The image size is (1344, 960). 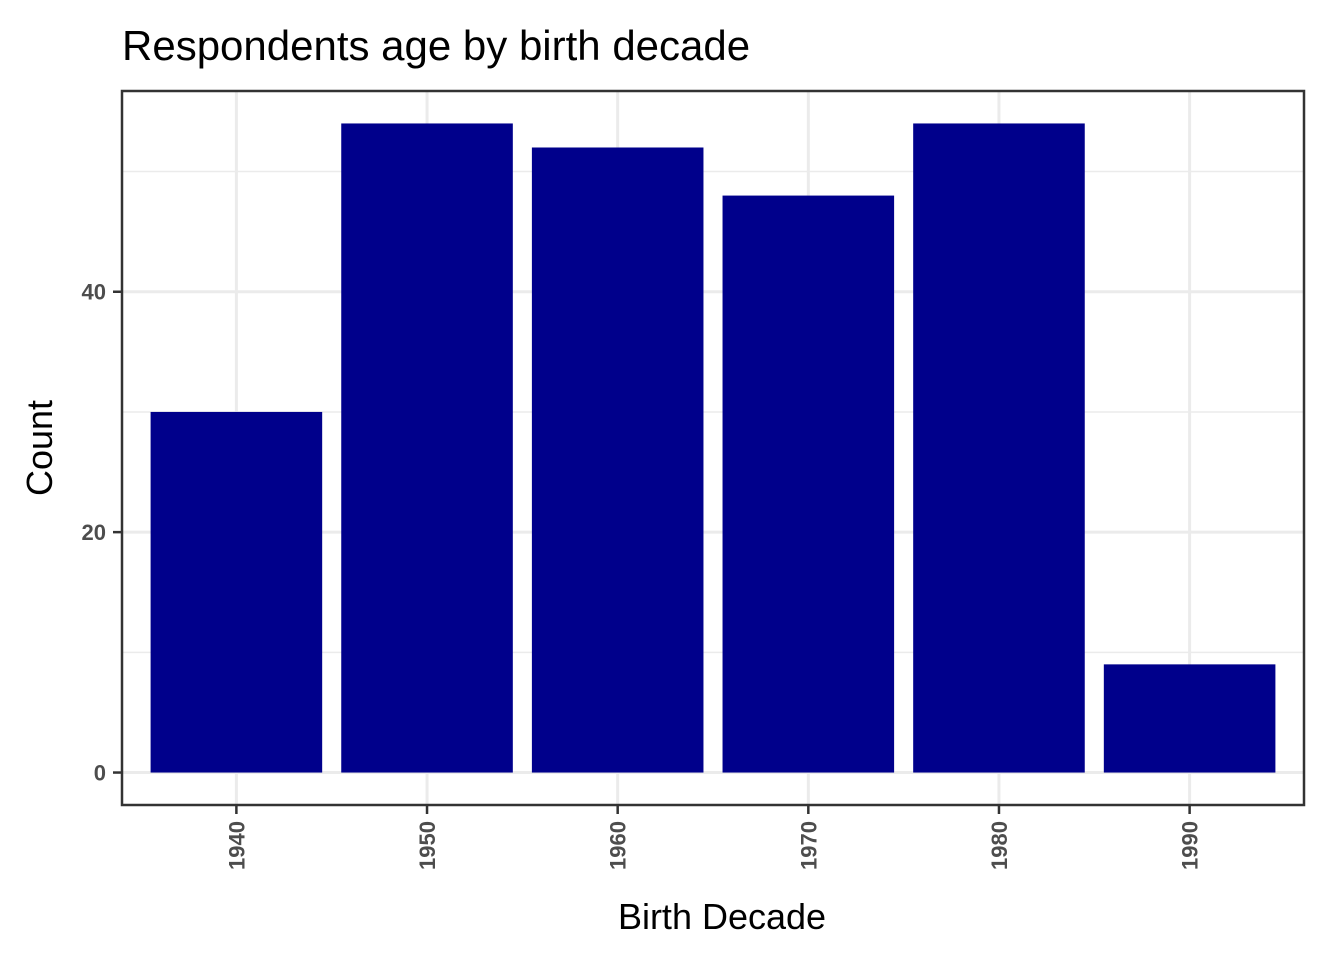 What do you see at coordinates (1190, 845) in the screenshot?
I see `x-tick-label: 1990` at bounding box center [1190, 845].